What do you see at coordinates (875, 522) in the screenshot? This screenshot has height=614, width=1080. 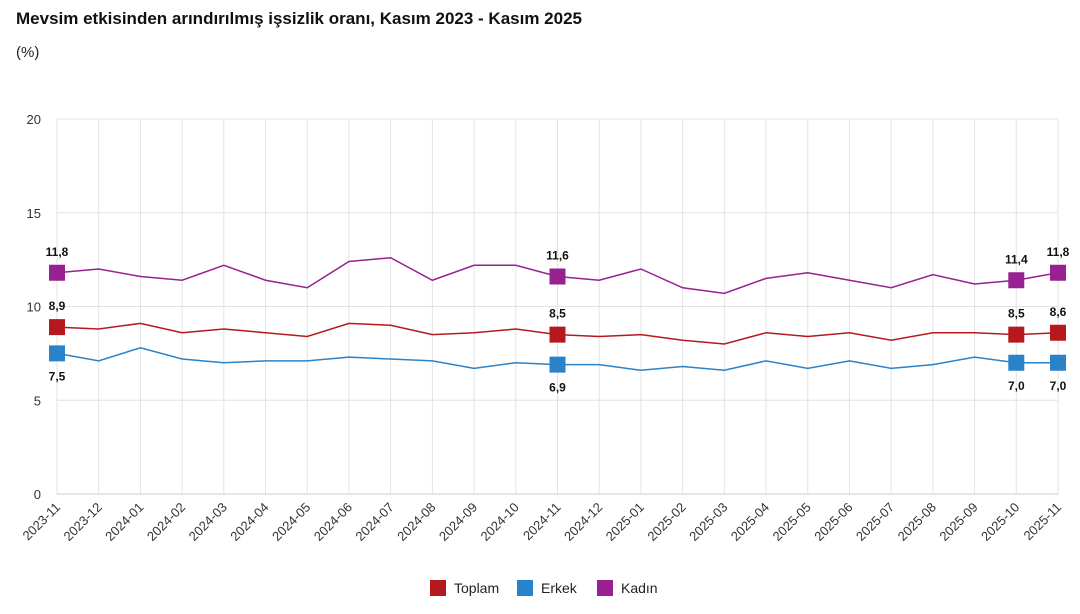 I see `x-tick-label: 2025-07` at bounding box center [875, 522].